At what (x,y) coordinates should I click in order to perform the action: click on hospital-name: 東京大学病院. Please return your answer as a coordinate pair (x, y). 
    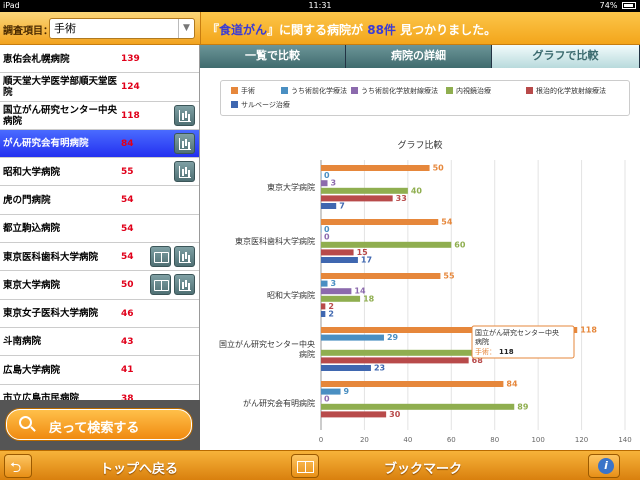
    Looking at the image, I should click on (32, 285).